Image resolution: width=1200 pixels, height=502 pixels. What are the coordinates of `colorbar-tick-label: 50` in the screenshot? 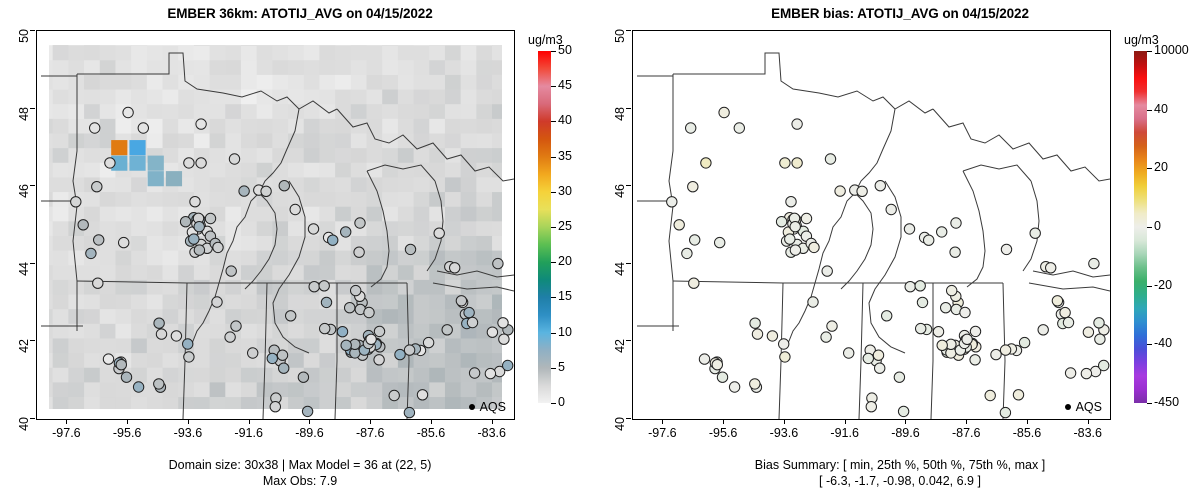 It's located at (565, 50).